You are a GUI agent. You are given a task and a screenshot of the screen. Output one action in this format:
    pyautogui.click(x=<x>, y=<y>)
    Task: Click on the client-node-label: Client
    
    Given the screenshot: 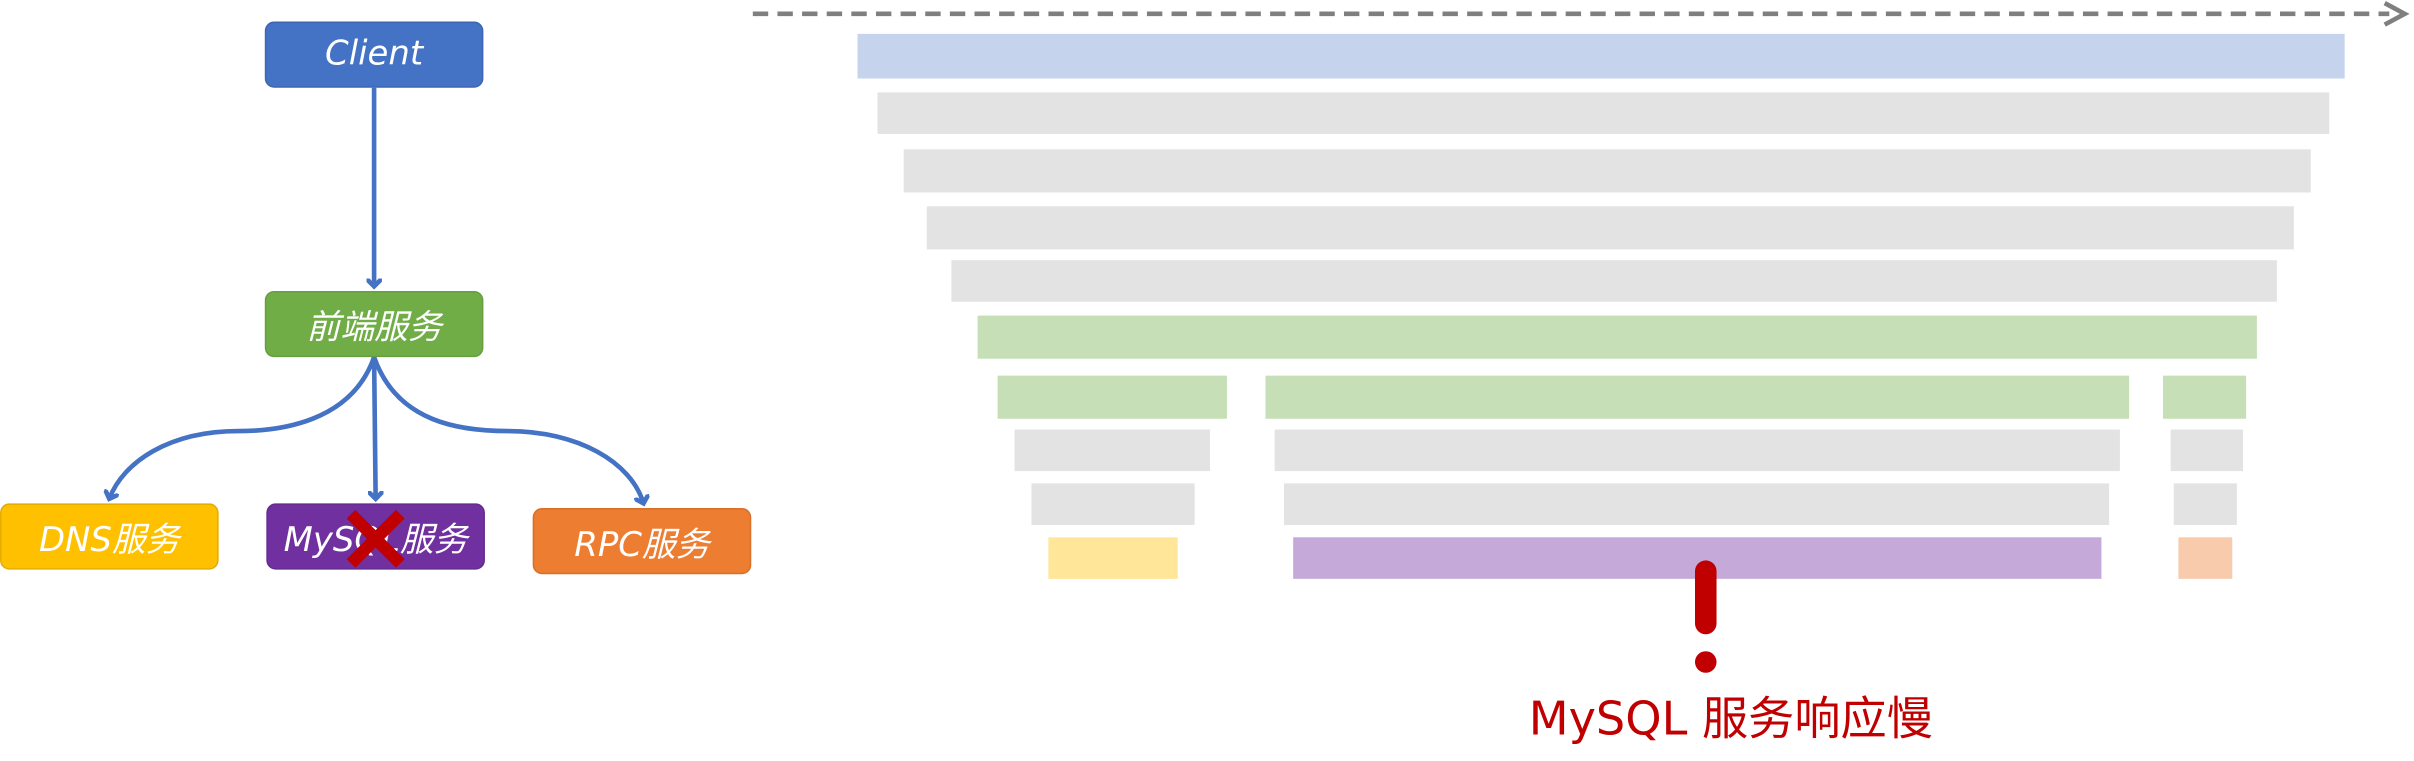 What is the action you would take?
    pyautogui.click(x=374, y=54)
    